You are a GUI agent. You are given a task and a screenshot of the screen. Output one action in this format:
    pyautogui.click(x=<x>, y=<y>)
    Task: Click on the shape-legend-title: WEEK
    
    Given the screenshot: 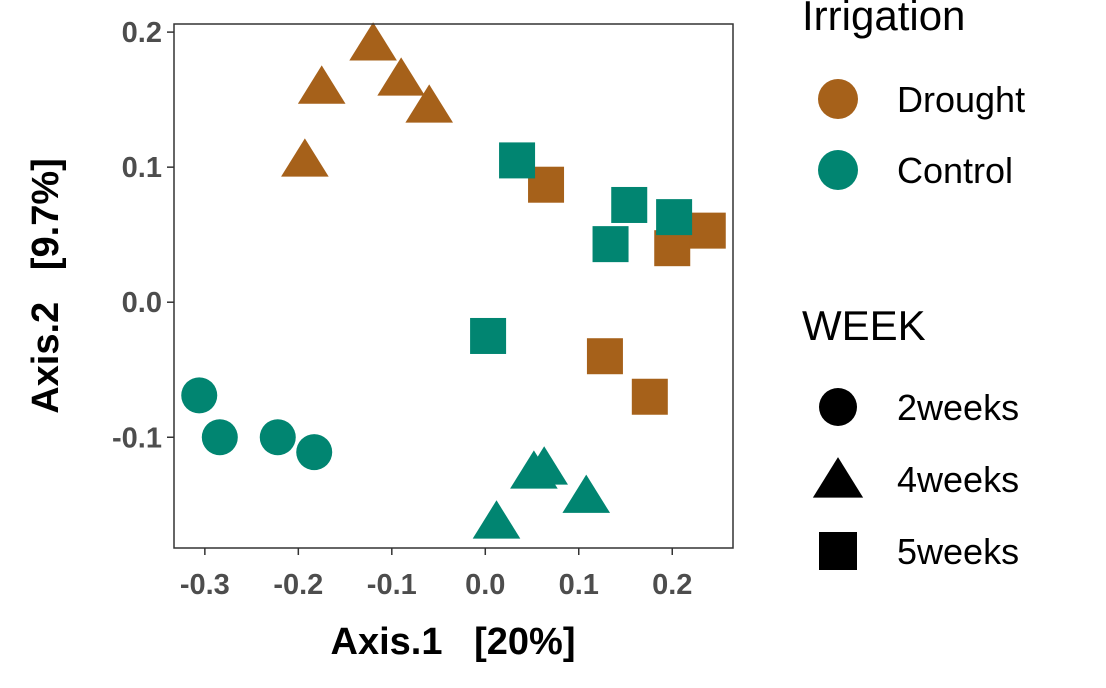 What is the action you would take?
    pyautogui.click(x=864, y=325)
    